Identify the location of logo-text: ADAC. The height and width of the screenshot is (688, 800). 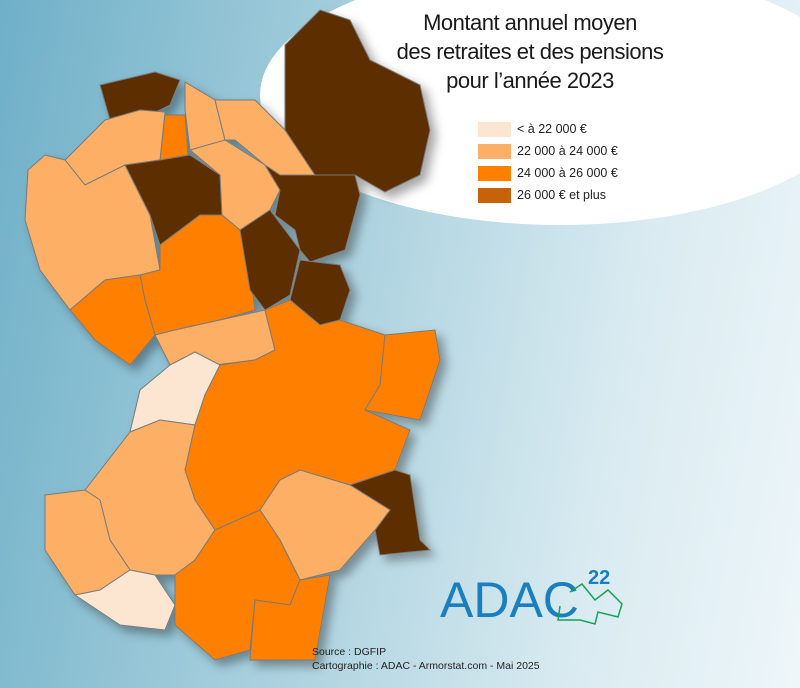
(509, 600).